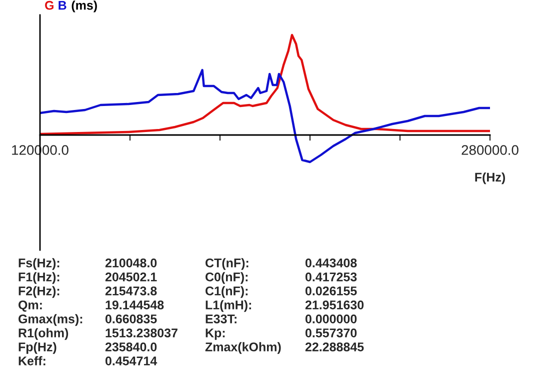 The width and height of the screenshot is (540, 378). Describe the element at coordinates (135, 305) in the screenshot. I see `text: 19.144548` at that location.